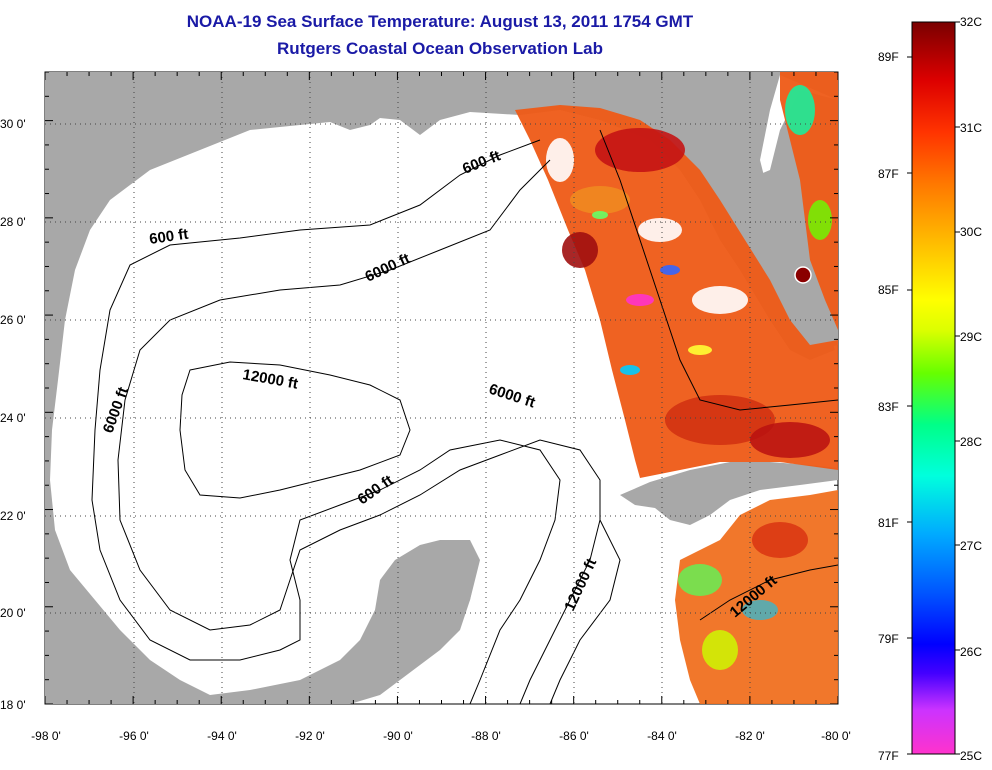  I want to click on fahrenheit-label: 79F, so click(888, 639).